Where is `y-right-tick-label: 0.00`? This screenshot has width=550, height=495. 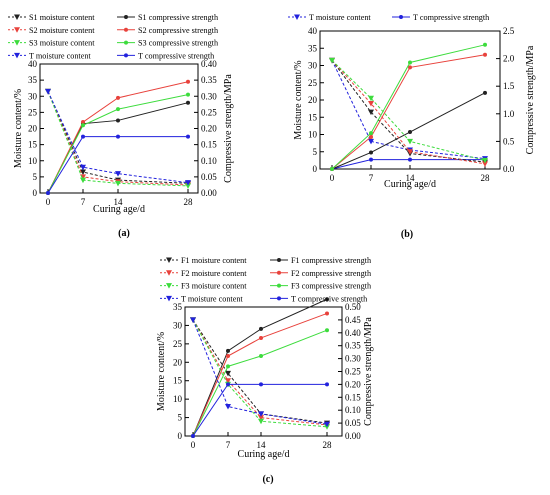 y-right-tick-label: 0.00 is located at coordinates (353, 436).